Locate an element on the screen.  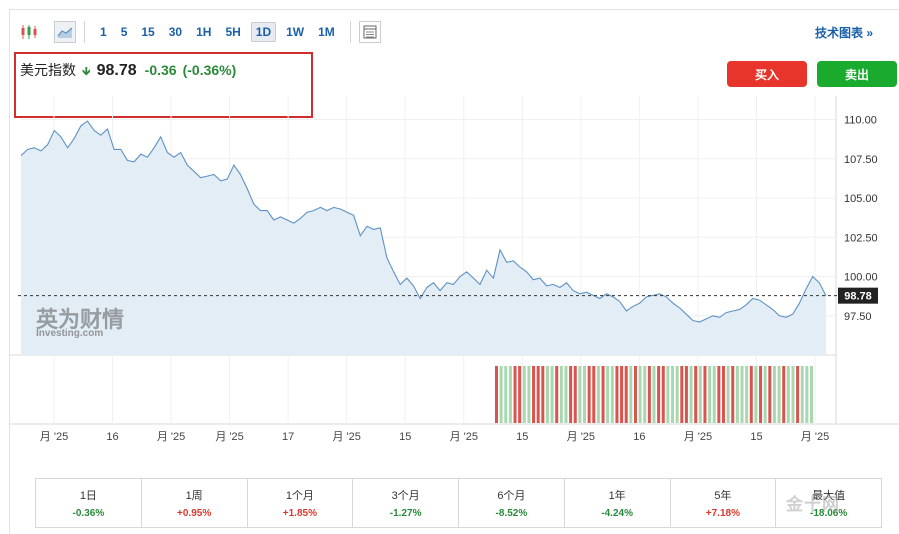
period-1h: 1H is located at coordinates (204, 32).